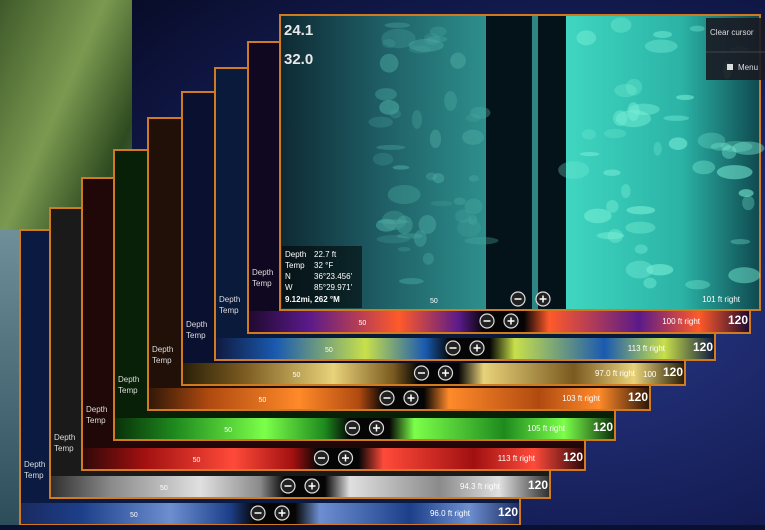  What do you see at coordinates (333, 276) in the screenshot?
I see `readout-value: 36°23.456'` at bounding box center [333, 276].